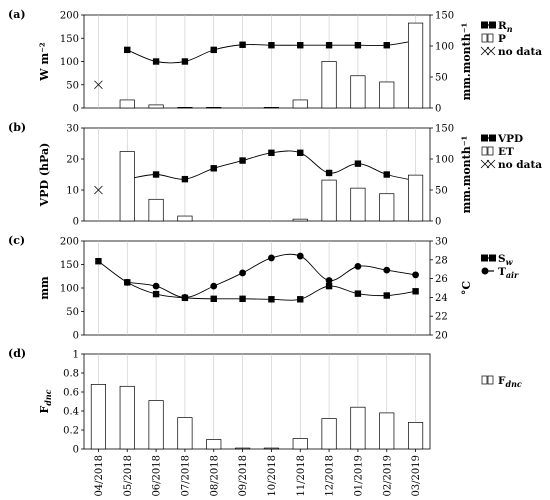 Image resolution: width=550 pixels, height=500 pixels. I want to click on x-tick-label-6: 10/2018, so click(272, 476).